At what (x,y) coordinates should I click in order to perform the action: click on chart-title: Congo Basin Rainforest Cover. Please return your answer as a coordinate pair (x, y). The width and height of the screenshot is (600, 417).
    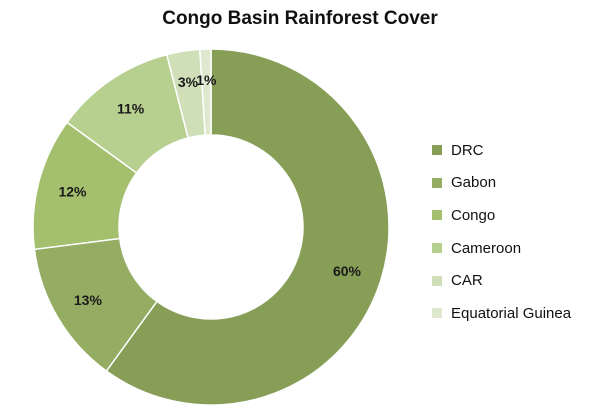
    Looking at the image, I should click on (300, 18).